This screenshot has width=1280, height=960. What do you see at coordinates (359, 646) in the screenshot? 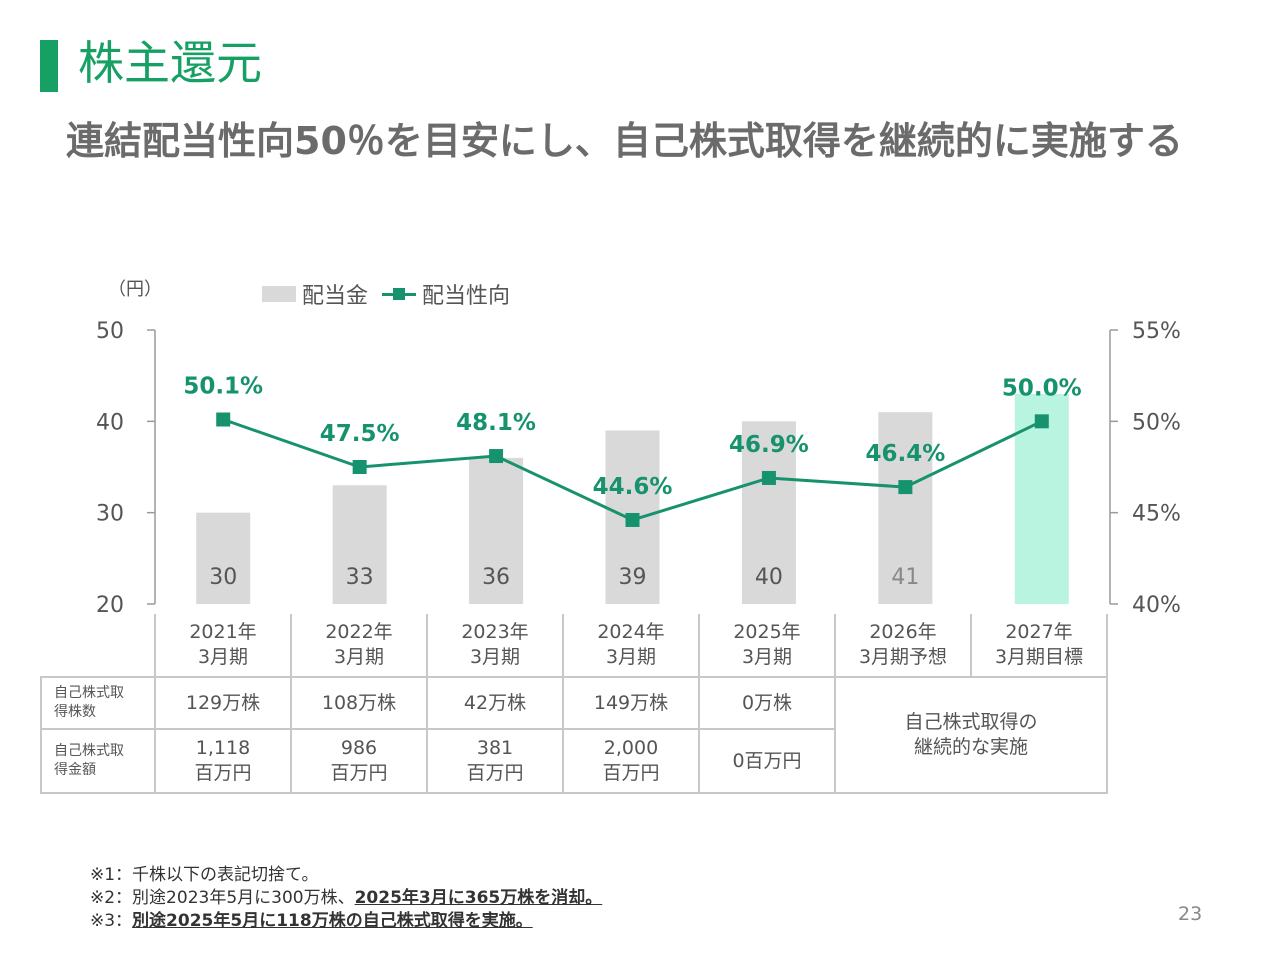
I see `category-label: 2022年 3月期` at bounding box center [359, 646].